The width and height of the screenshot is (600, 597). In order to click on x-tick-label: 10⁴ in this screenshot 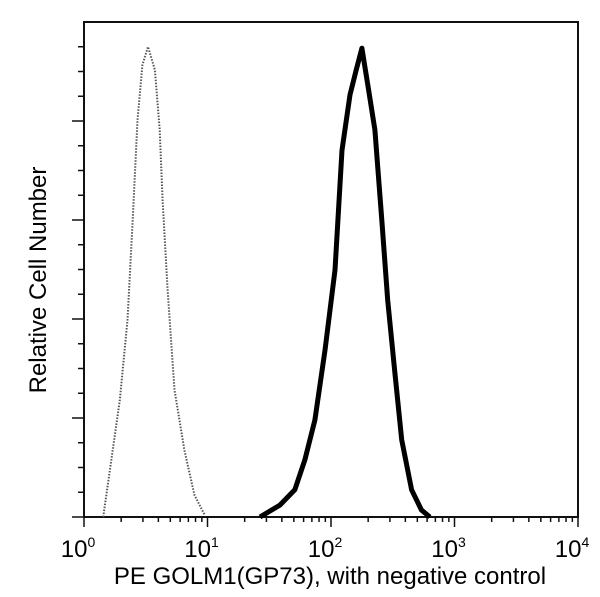, I will do `click(572, 548)`.